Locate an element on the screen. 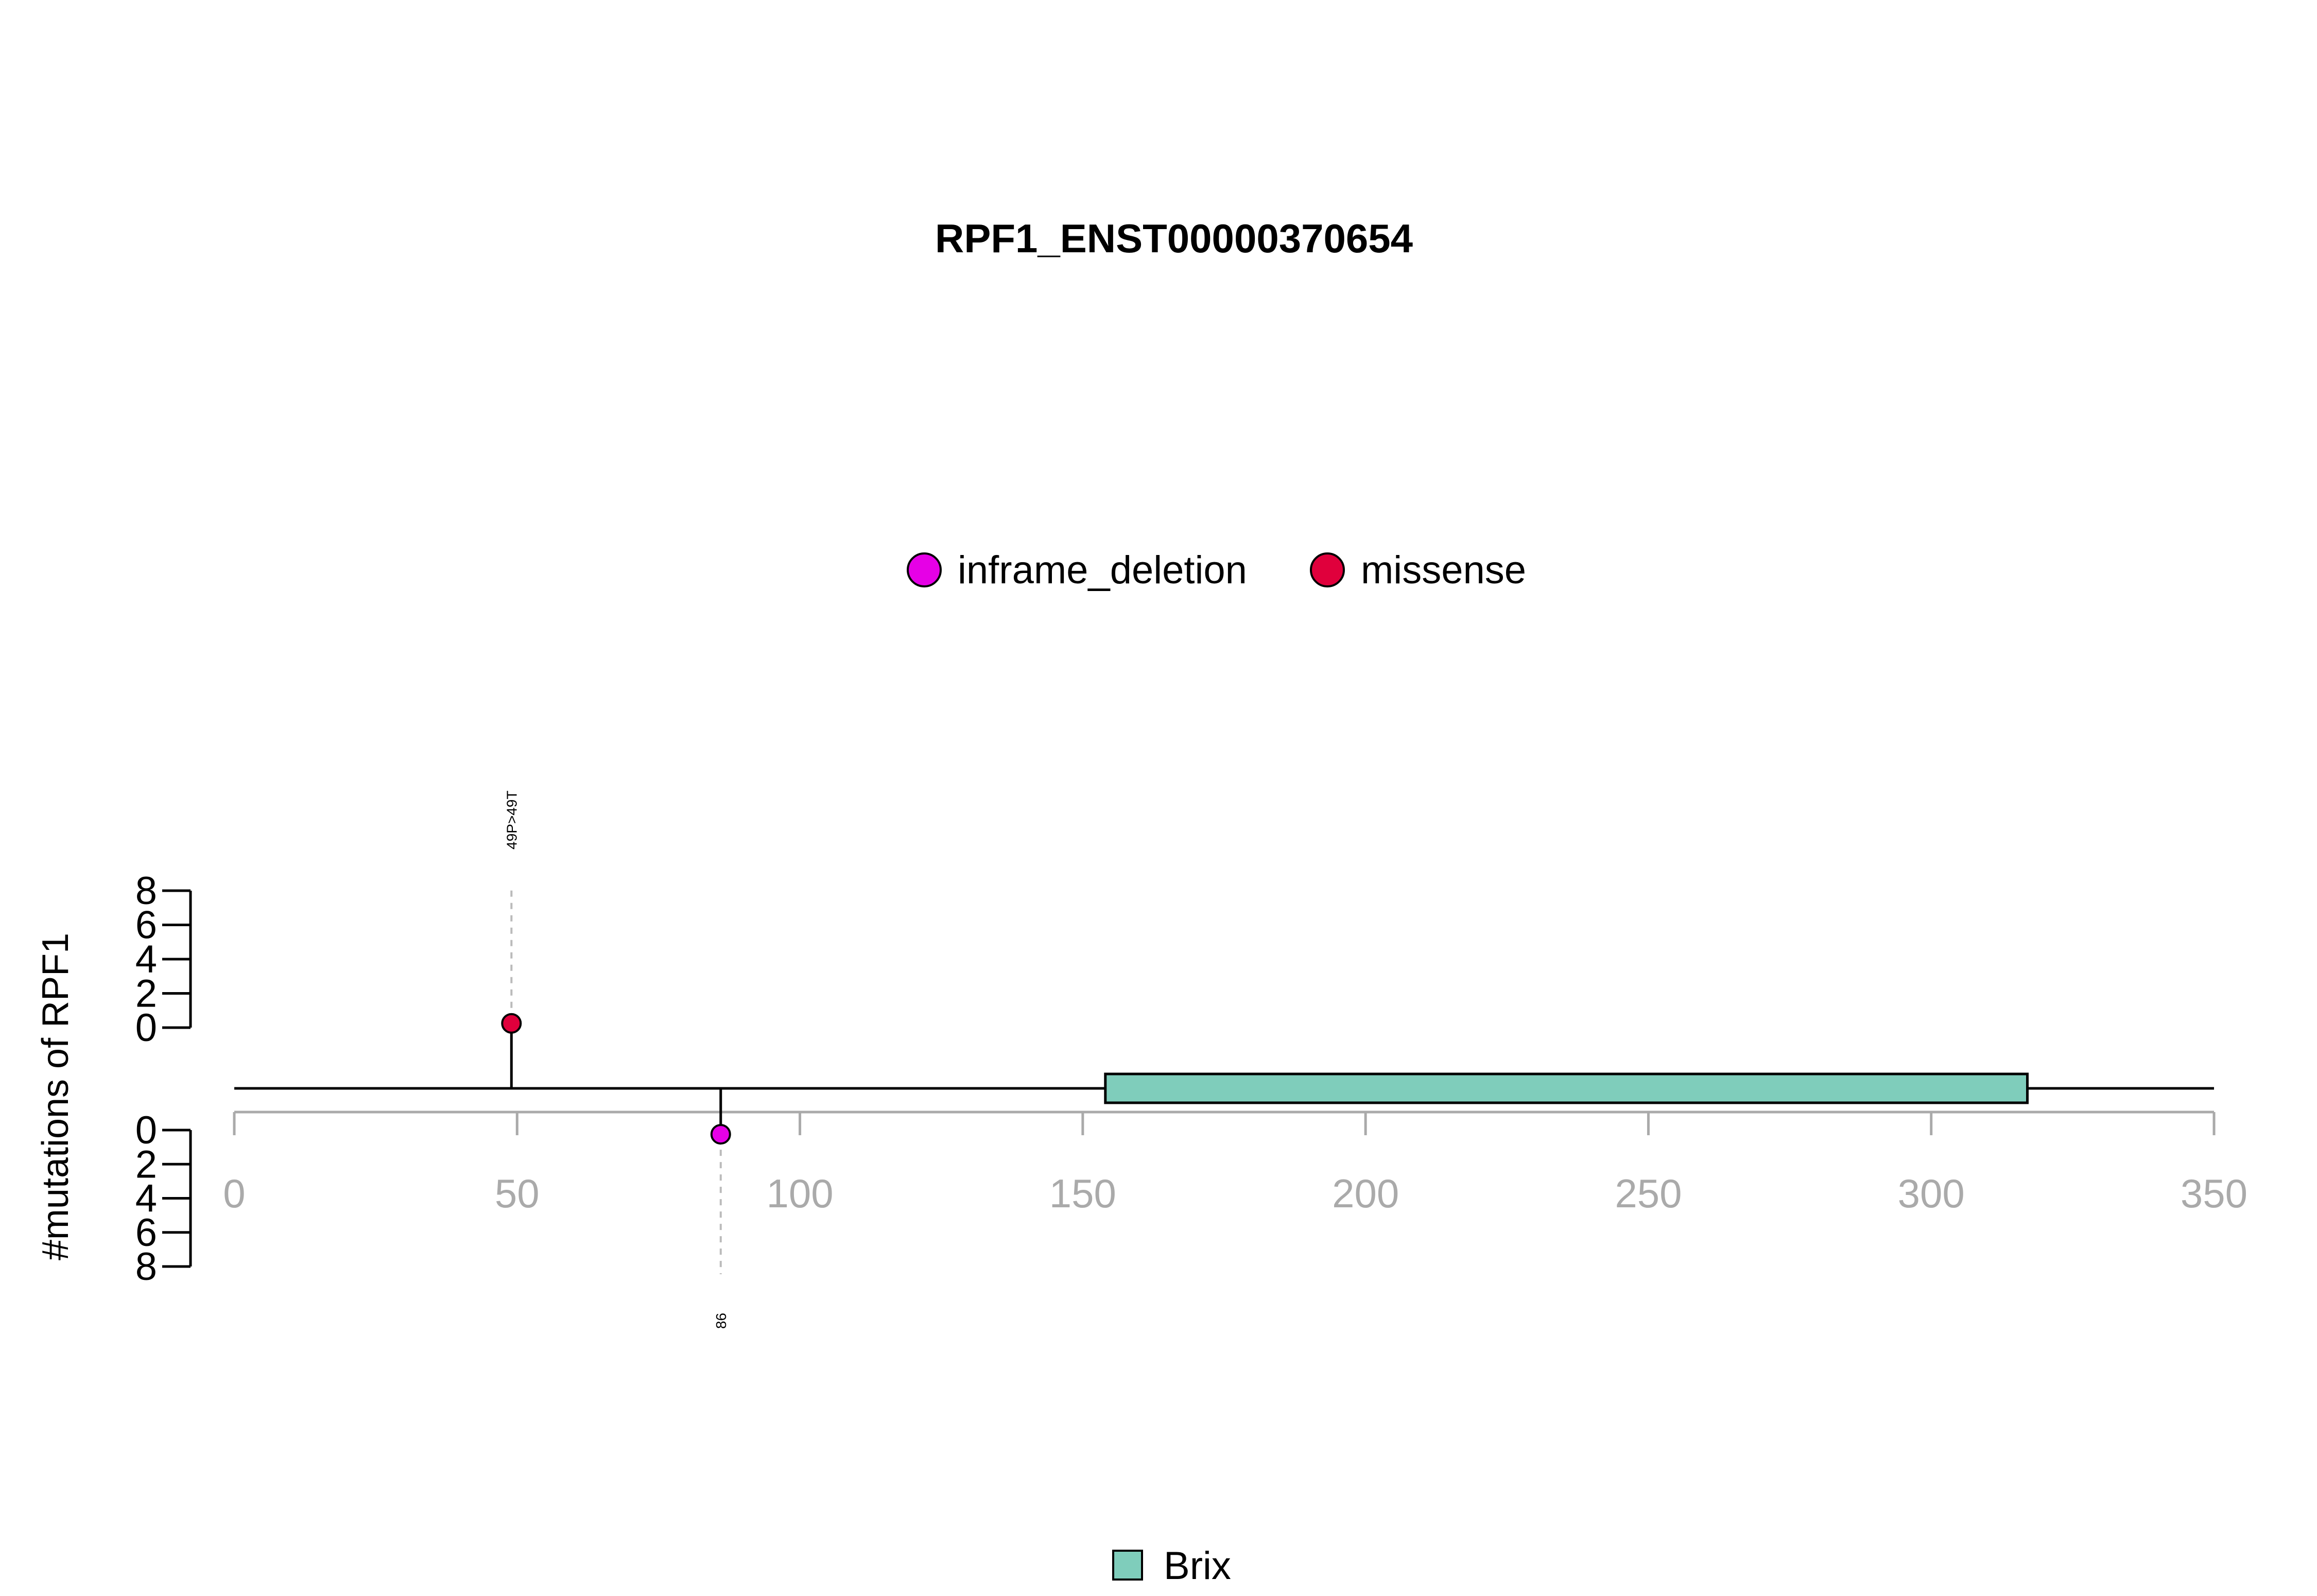 The image size is (2317, 1596). y-axis-bottom-tick-label: 6 is located at coordinates (146, 1233).